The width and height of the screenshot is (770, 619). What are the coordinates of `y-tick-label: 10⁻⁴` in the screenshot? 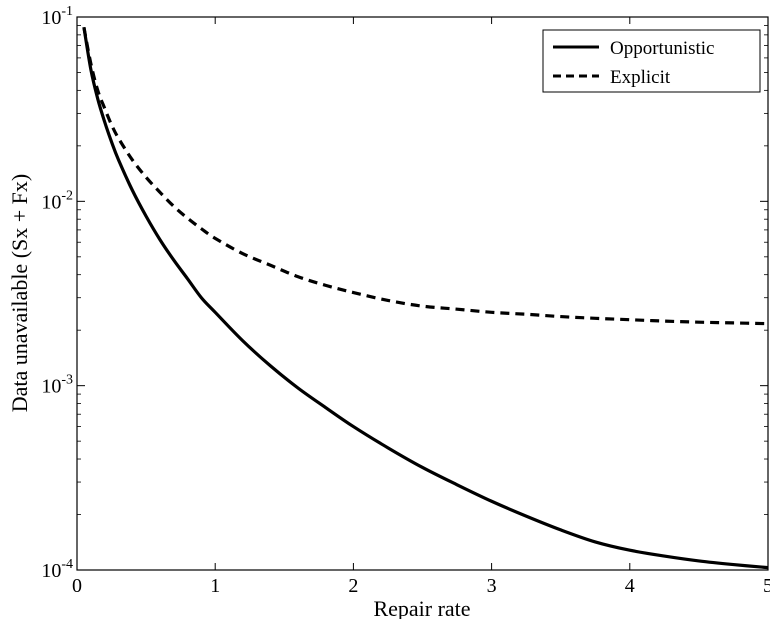 It's located at (57, 569).